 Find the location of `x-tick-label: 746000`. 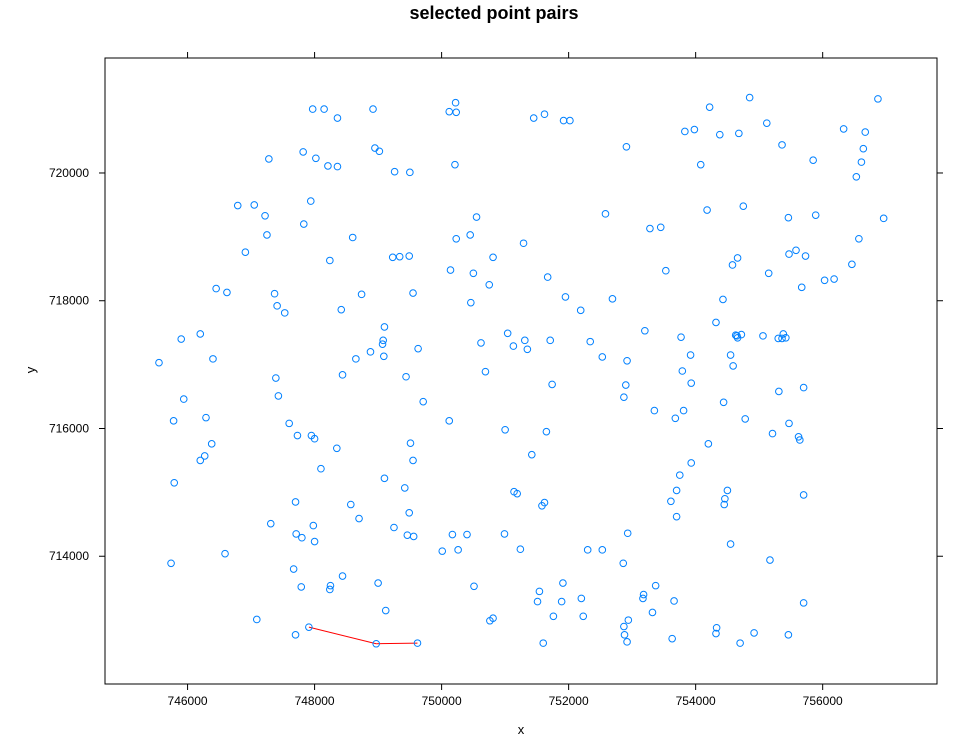

x-tick-label: 746000 is located at coordinates (188, 701).